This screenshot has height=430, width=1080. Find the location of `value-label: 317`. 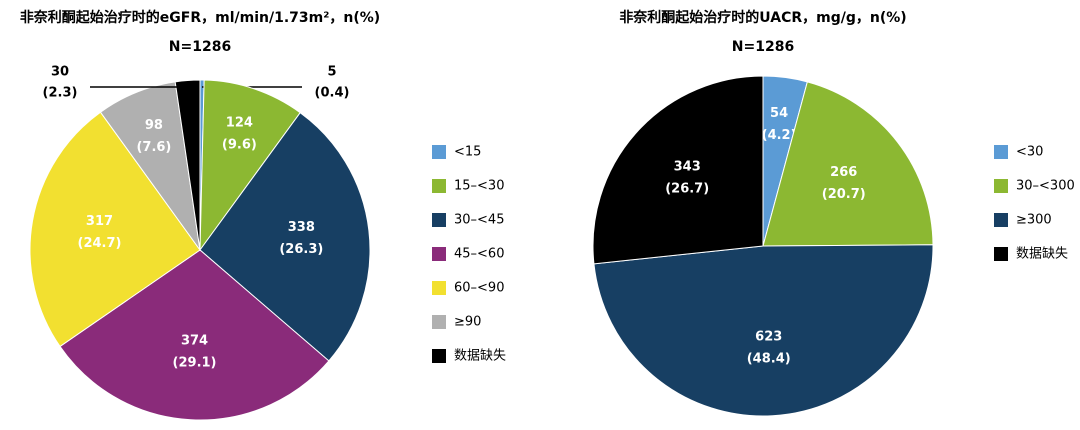

value-label: 317 is located at coordinates (99, 221).